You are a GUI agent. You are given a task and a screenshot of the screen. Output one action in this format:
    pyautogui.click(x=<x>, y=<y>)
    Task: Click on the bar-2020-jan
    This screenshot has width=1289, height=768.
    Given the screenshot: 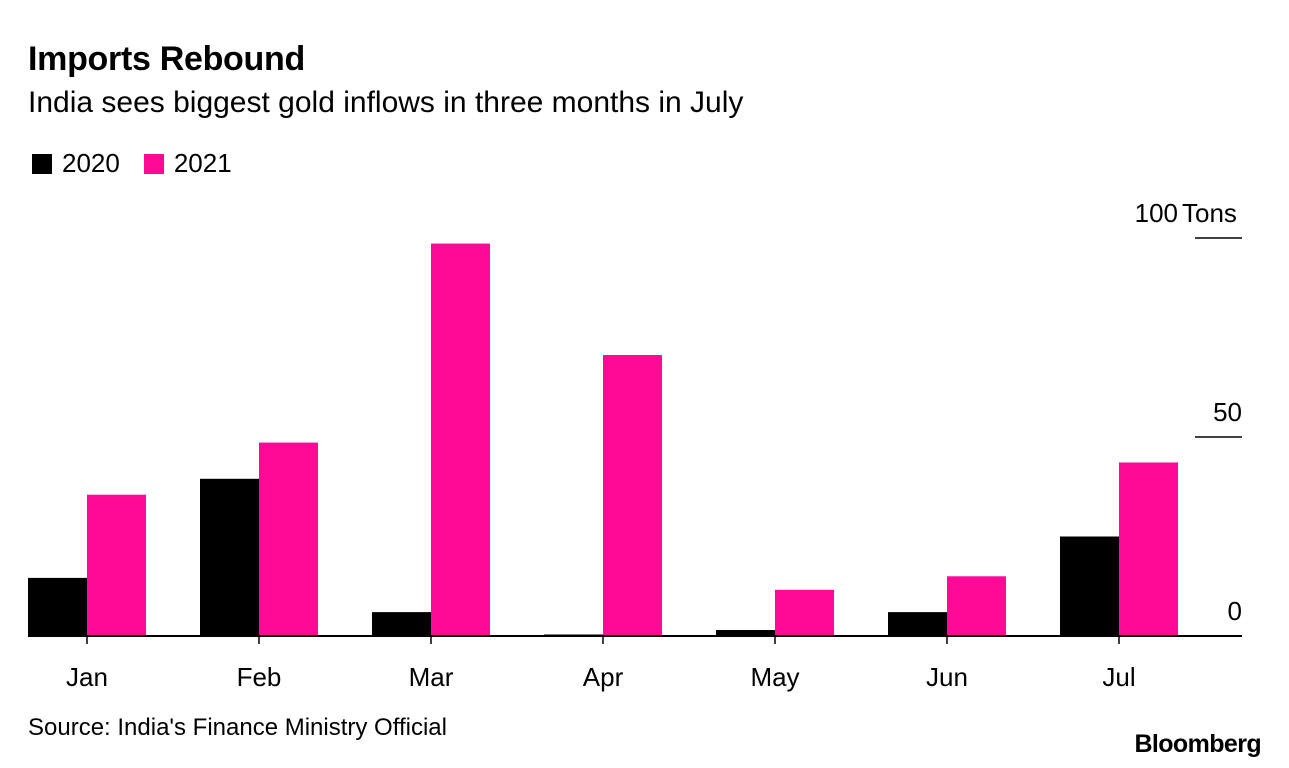 What is the action you would take?
    pyautogui.click(x=57, y=606)
    